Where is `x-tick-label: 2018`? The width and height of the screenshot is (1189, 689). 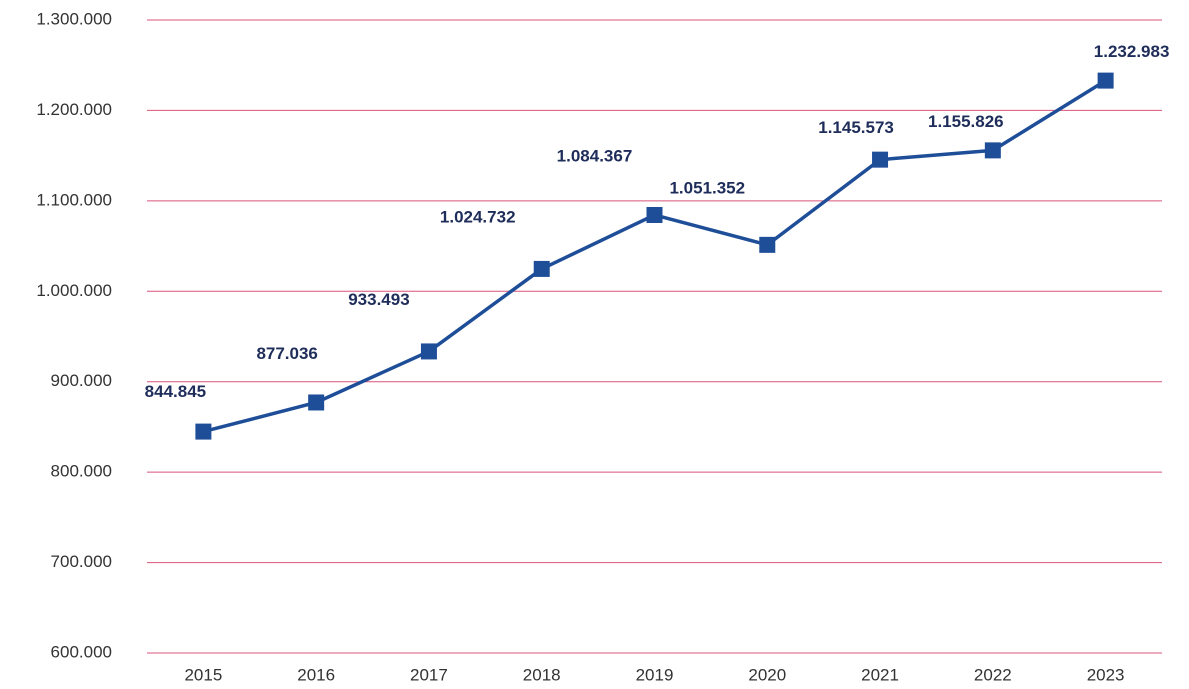
x-tick-label: 2018 is located at coordinates (542, 674).